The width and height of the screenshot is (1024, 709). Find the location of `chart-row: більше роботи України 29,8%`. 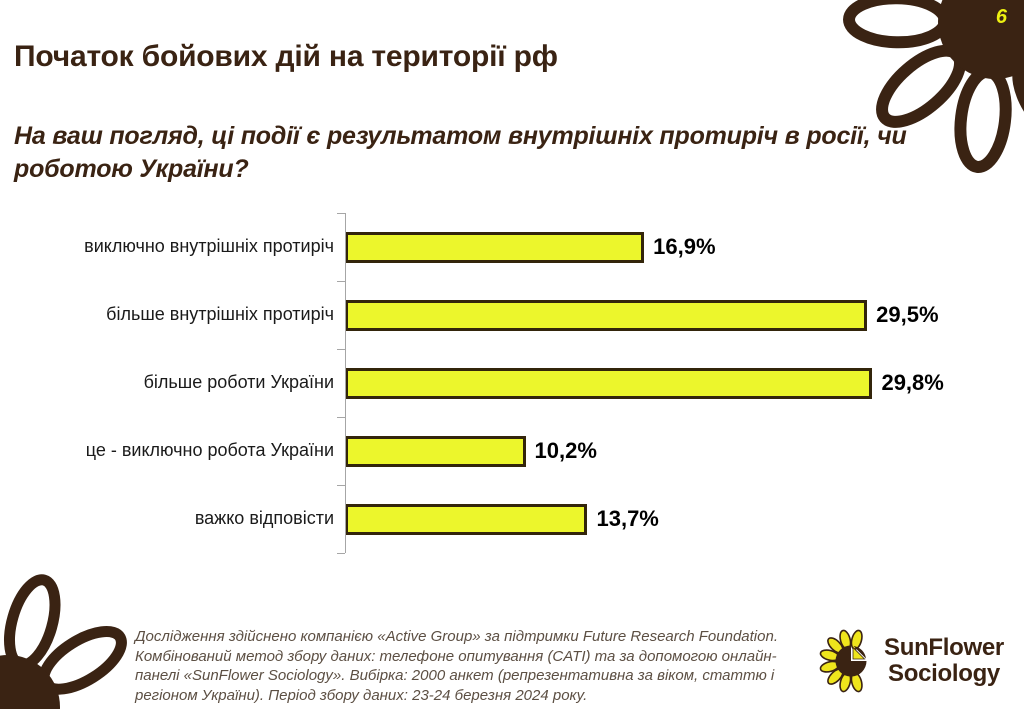

chart-row: більше роботи України 29,8% is located at coordinates (505, 383).